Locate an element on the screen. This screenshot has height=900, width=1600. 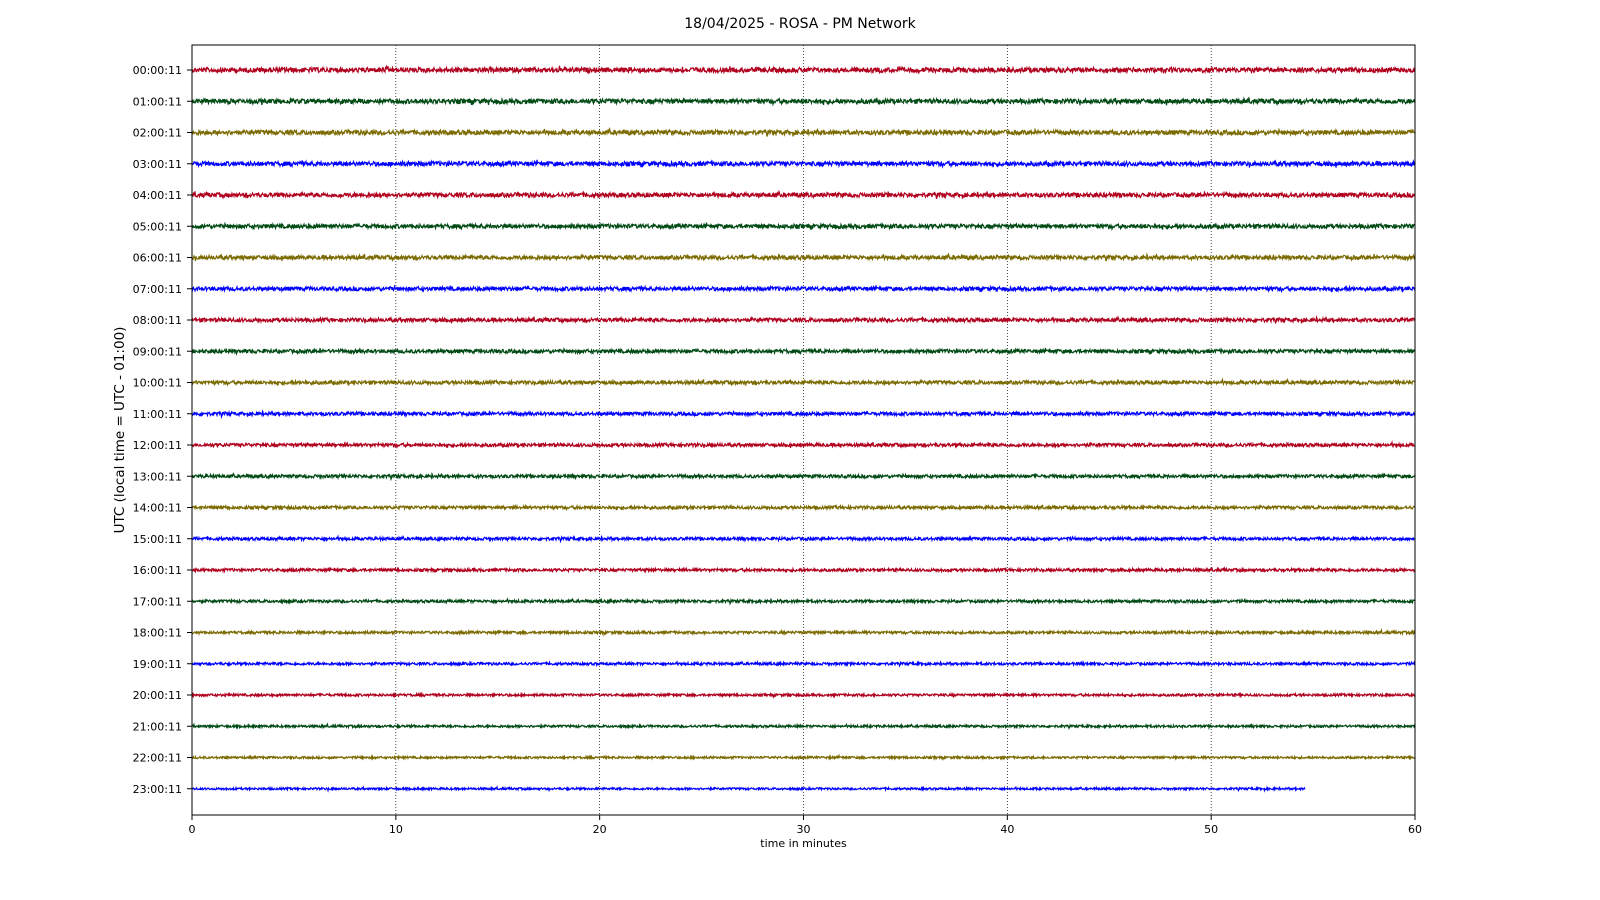
y-tick-label: 09:00:11 is located at coordinates (157, 351).